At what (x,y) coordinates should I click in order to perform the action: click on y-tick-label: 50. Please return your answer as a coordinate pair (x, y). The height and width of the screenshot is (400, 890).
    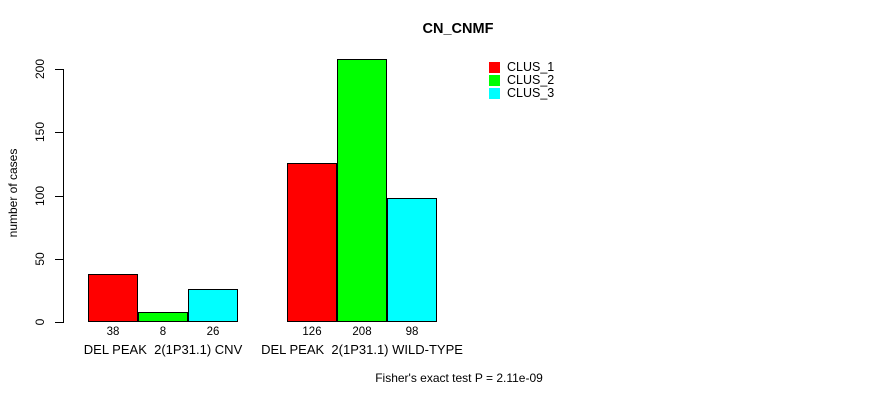
    Looking at the image, I should click on (40, 259).